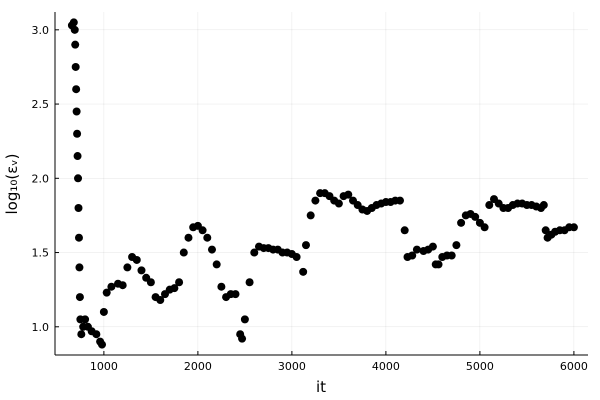 The height and width of the screenshot is (400, 600). What do you see at coordinates (41, 178) in the screenshot?
I see `y-tick-label: 2.0` at bounding box center [41, 178].